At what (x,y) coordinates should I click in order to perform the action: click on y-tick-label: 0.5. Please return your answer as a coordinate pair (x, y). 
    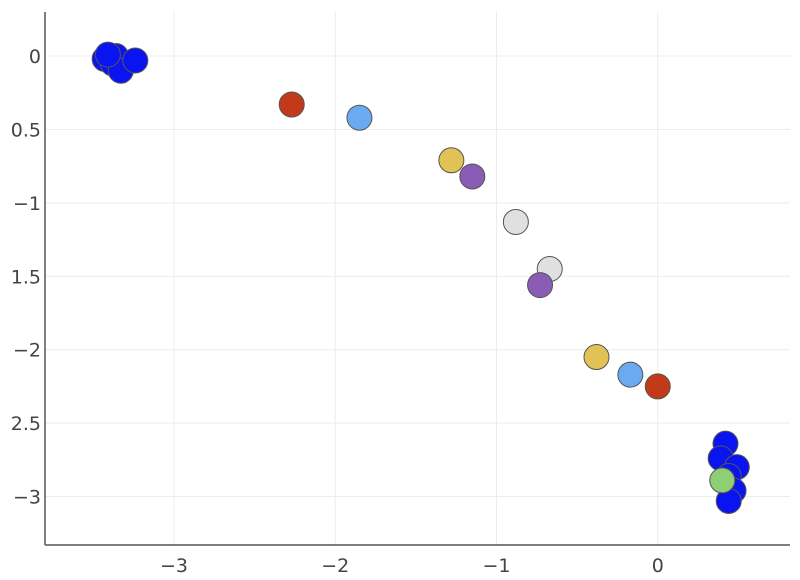
    Looking at the image, I should click on (26, 130).